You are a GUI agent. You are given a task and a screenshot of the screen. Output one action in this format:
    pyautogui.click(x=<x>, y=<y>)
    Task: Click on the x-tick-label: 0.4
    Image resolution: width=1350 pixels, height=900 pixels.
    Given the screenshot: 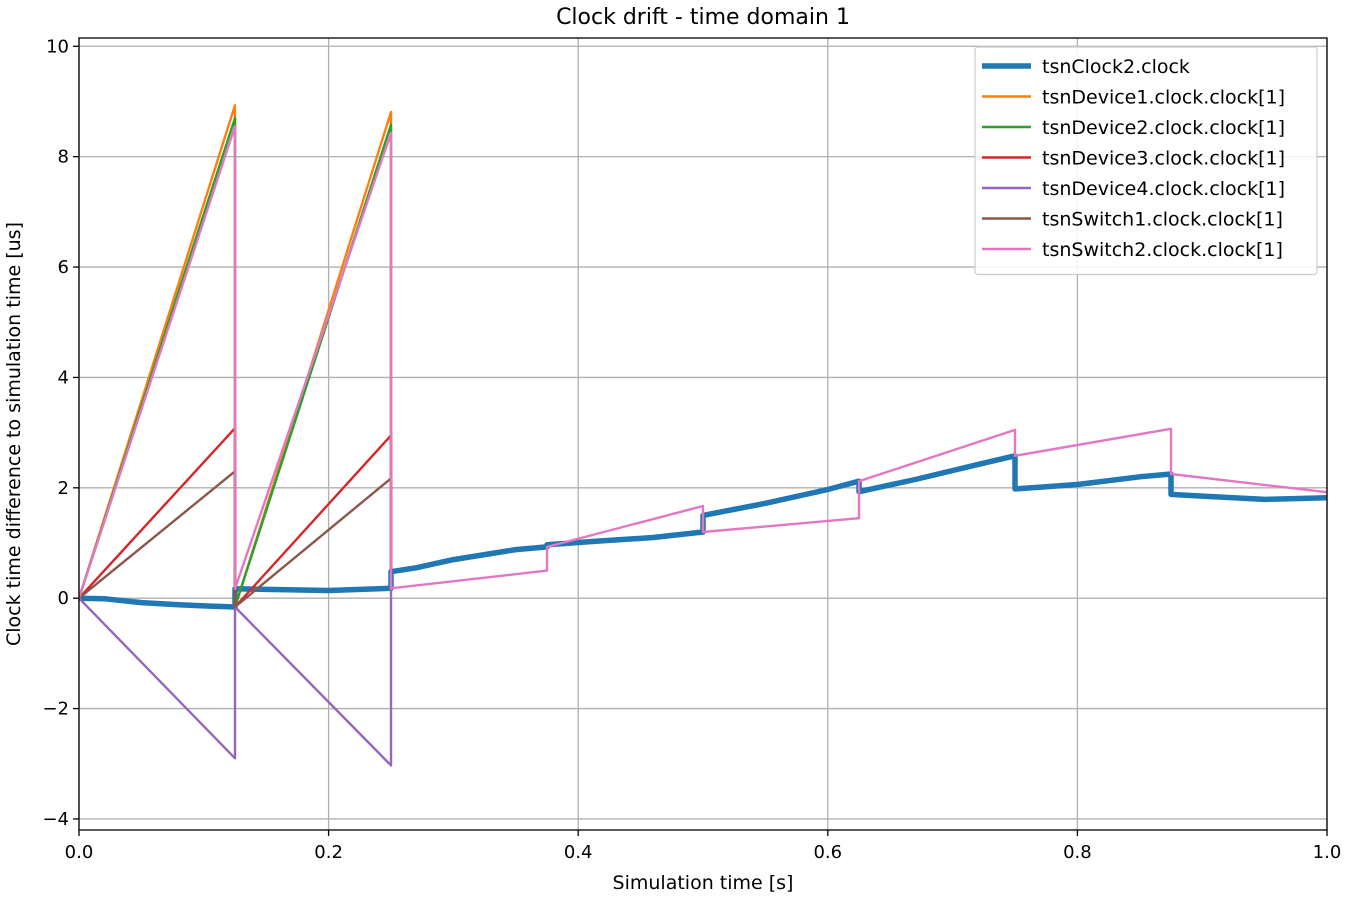 What is the action you would take?
    pyautogui.click(x=578, y=852)
    